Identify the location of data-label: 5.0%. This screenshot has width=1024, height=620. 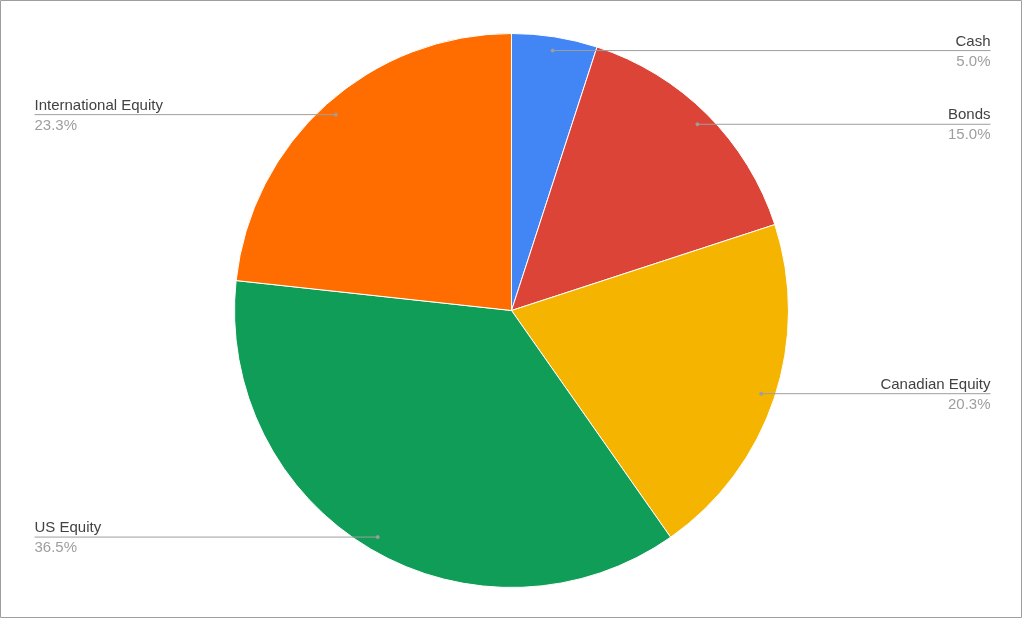
(973, 60).